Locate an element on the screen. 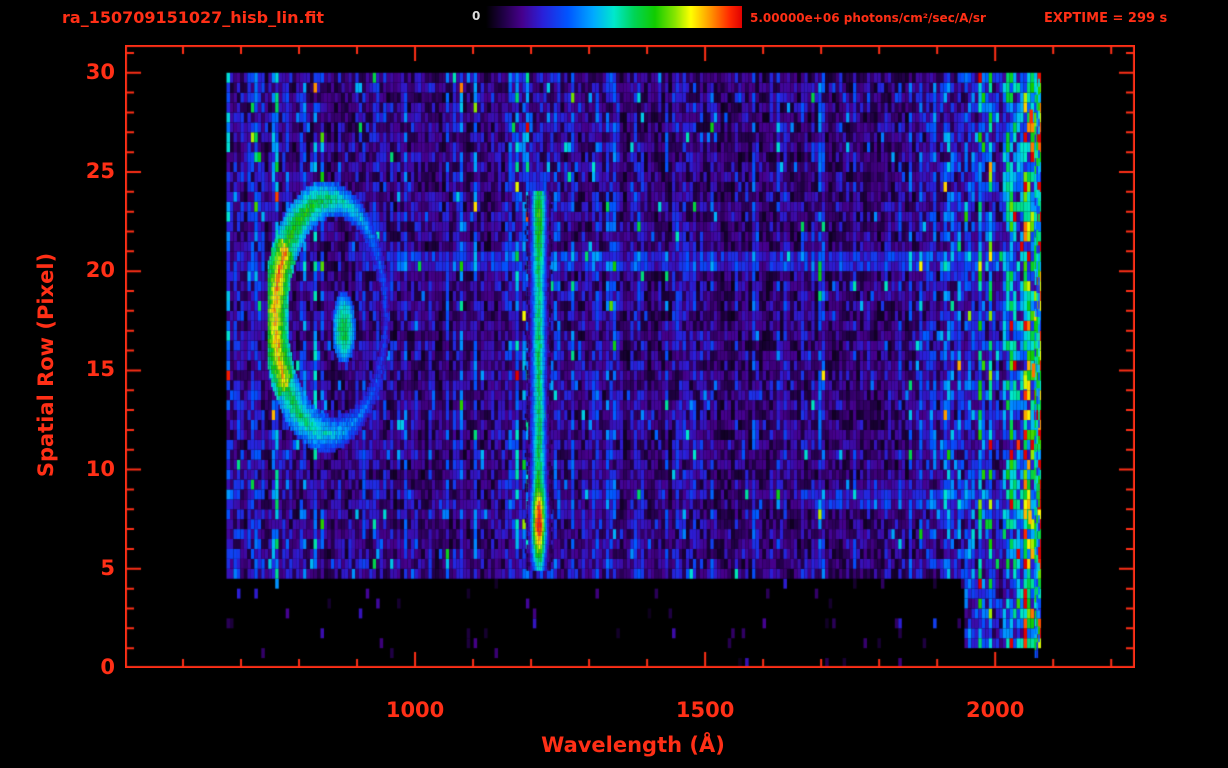 Image resolution: width=1228 pixels, height=768 pixels. x-axis-title: Wavelength (Å) is located at coordinates (633, 745).